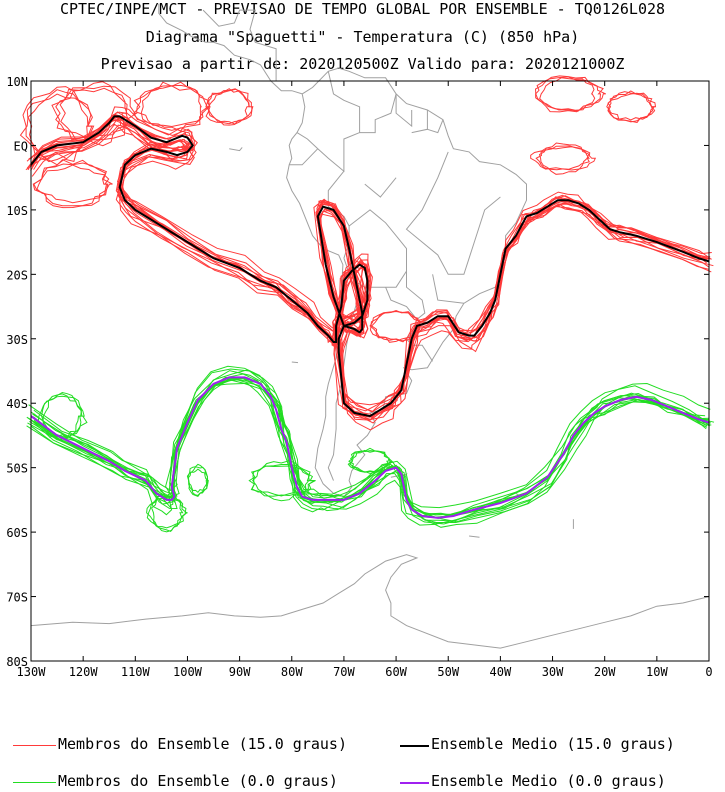  I want to click on y-tick-label: 10S, so click(17, 211).